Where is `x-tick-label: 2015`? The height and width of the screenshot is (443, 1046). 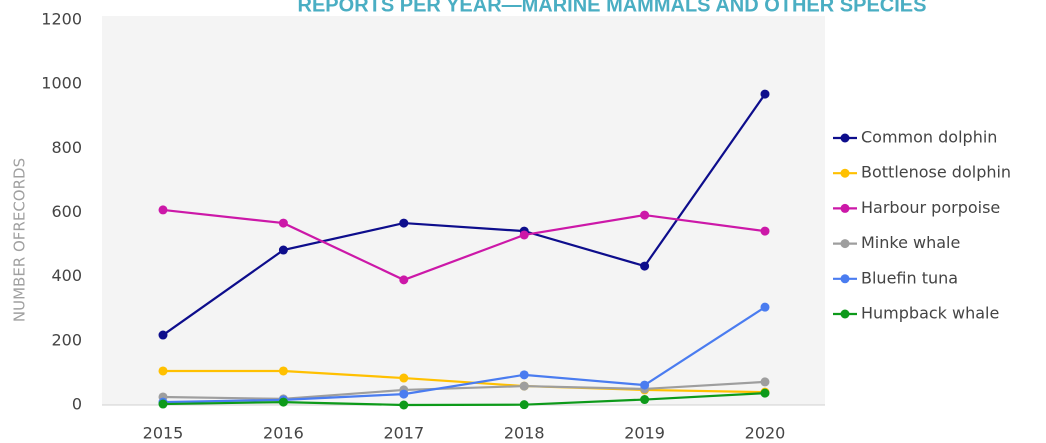
x-tick-label: 2015 is located at coordinates (163, 433).